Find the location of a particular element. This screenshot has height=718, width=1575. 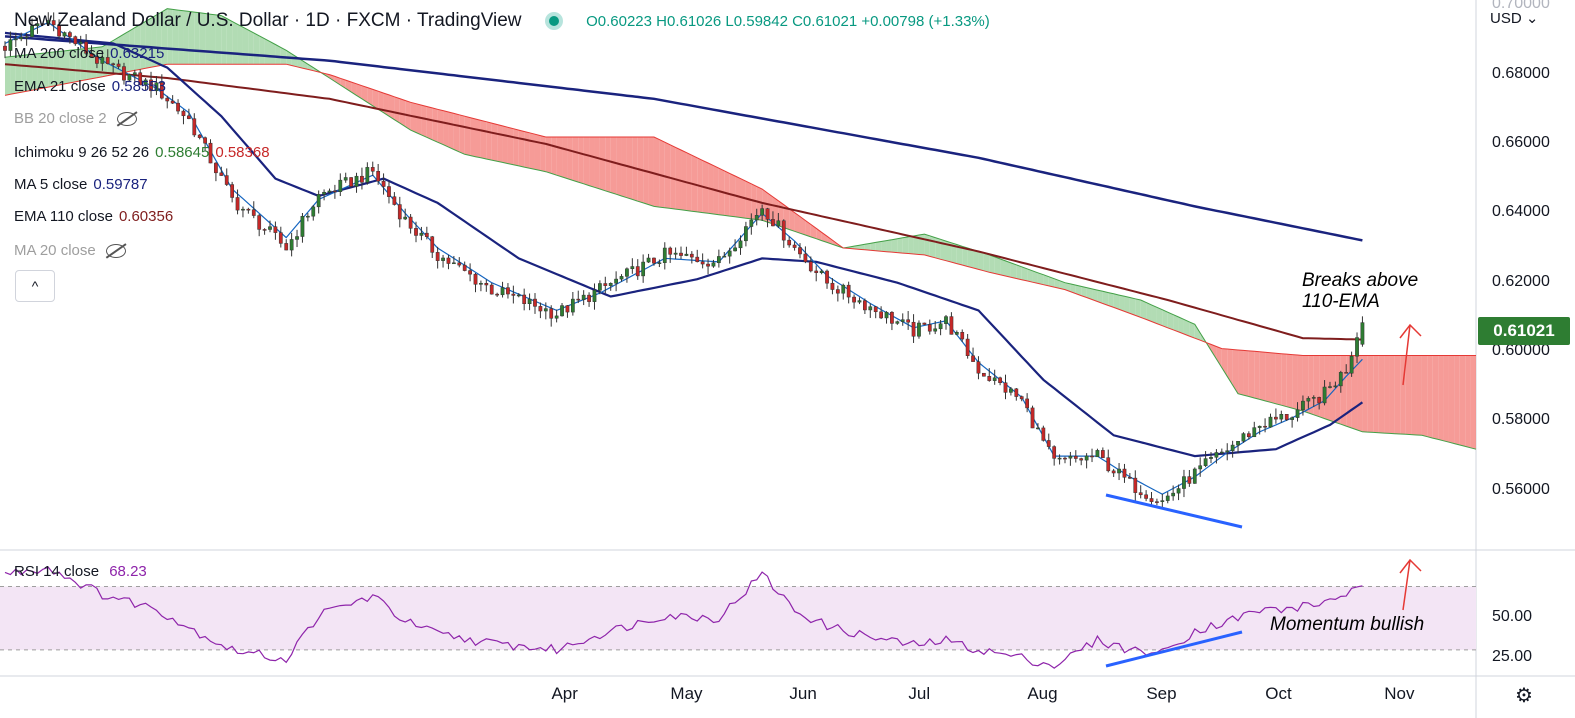

indicator-legend-row: MA 20 close is located at coordinates (70, 250).